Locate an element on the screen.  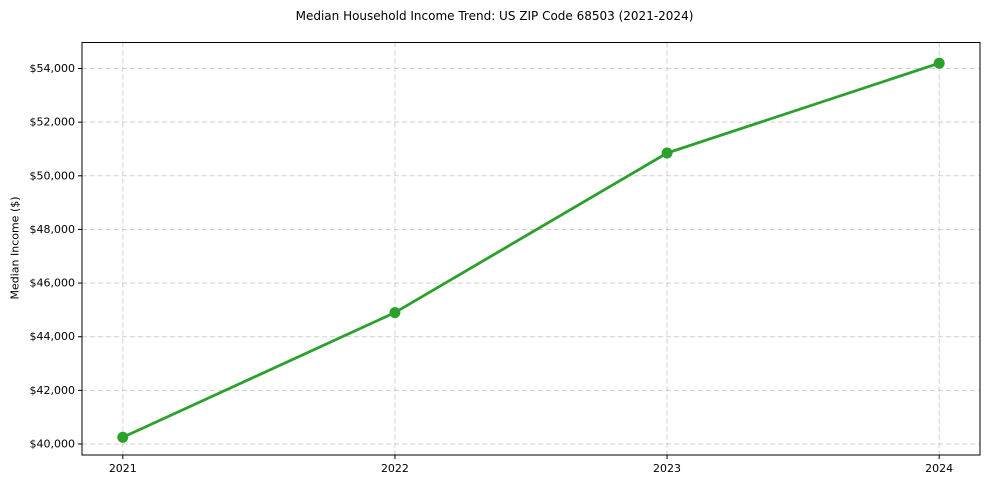
data-point-2021 is located at coordinates (123, 437).